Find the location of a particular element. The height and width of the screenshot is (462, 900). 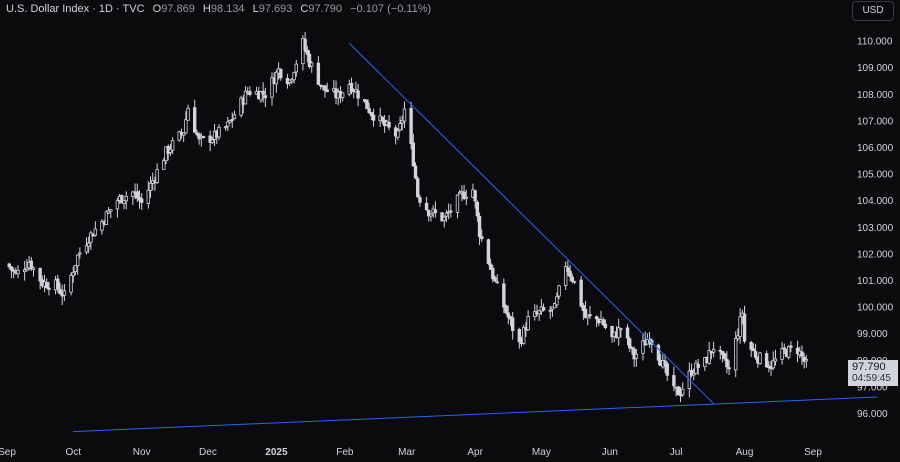

high-value: 98.134 is located at coordinates (227, 9).